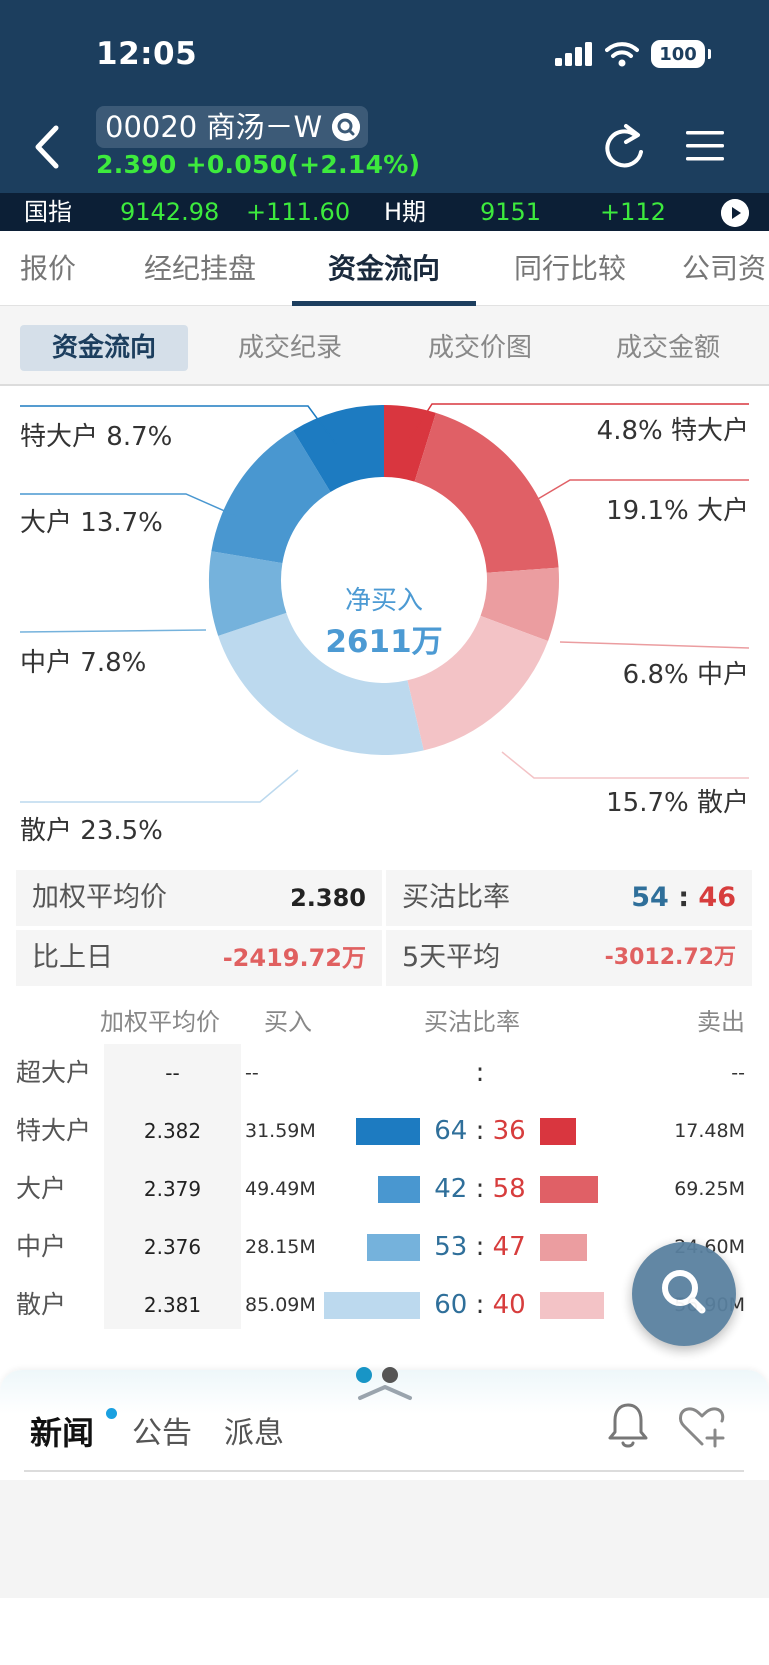  What do you see at coordinates (54, 1130) in the screenshot?
I see `row-name: 特大户` at bounding box center [54, 1130].